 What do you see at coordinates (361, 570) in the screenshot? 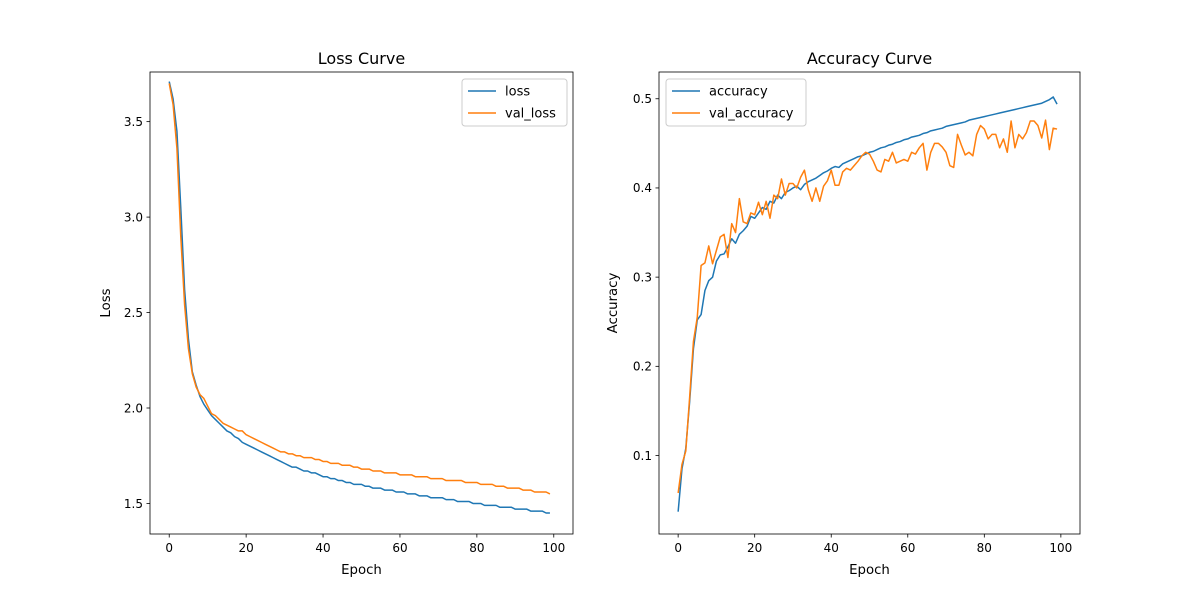
I see `loss-x-axis-label: Epoch` at bounding box center [361, 570].